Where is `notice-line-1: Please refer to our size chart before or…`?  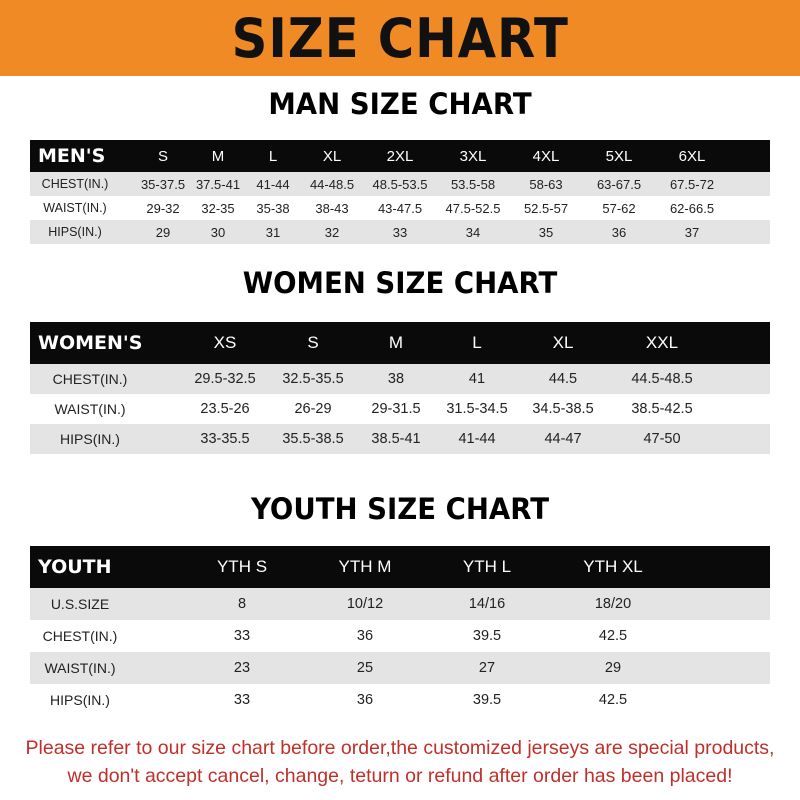
notice-line-1: Please refer to our size chart before or… is located at coordinates (400, 748).